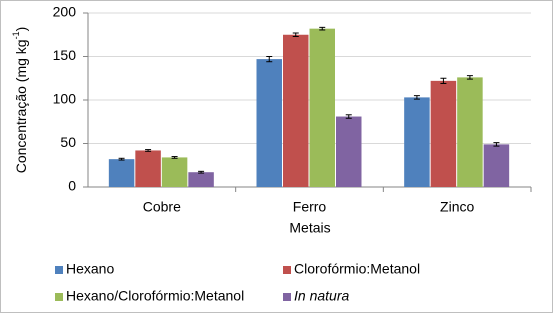 The image size is (553, 318). Describe the element at coordinates (21, 29) in the screenshot. I see `y-label-end: )` at that location.